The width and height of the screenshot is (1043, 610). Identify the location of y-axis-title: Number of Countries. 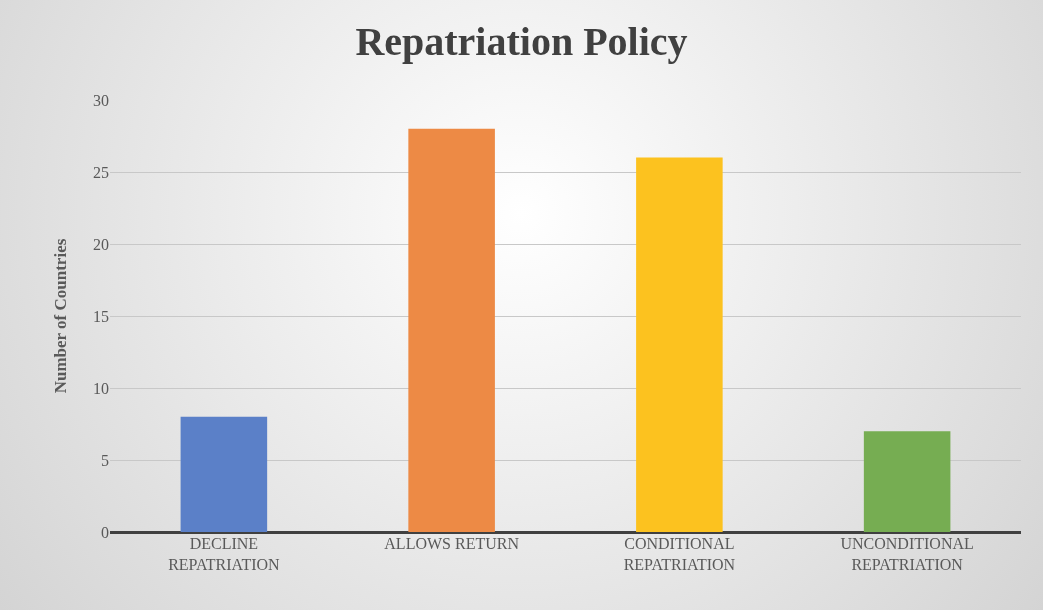
(60, 316).